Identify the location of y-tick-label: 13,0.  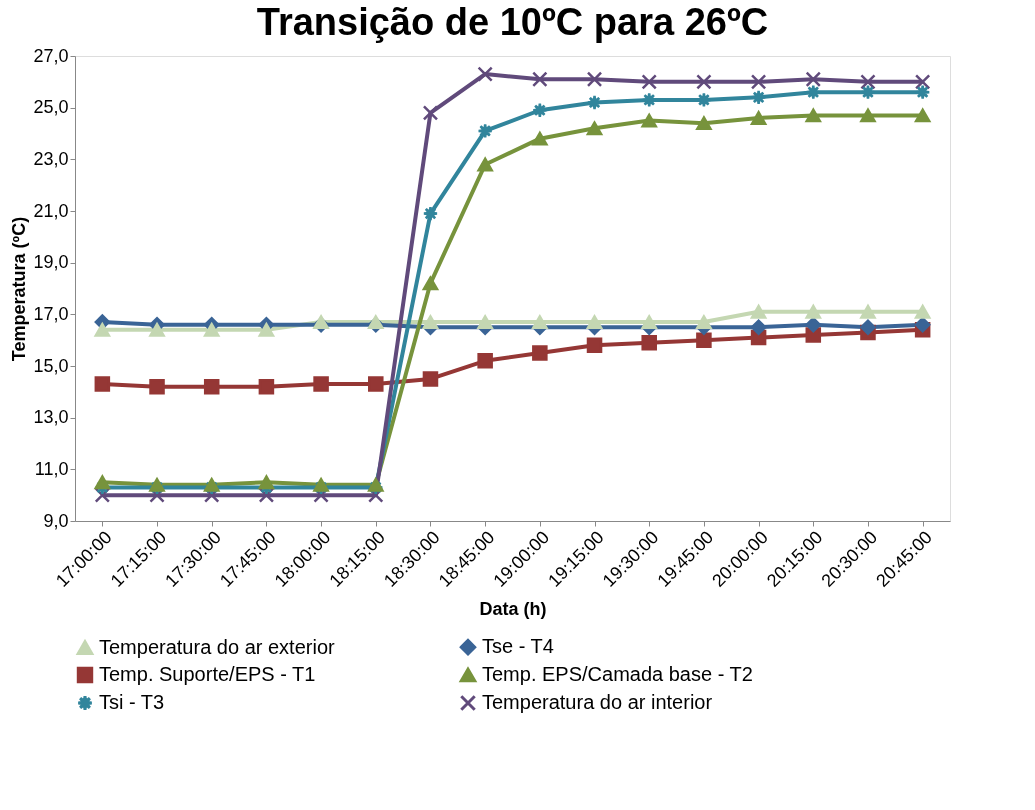
(51, 417).